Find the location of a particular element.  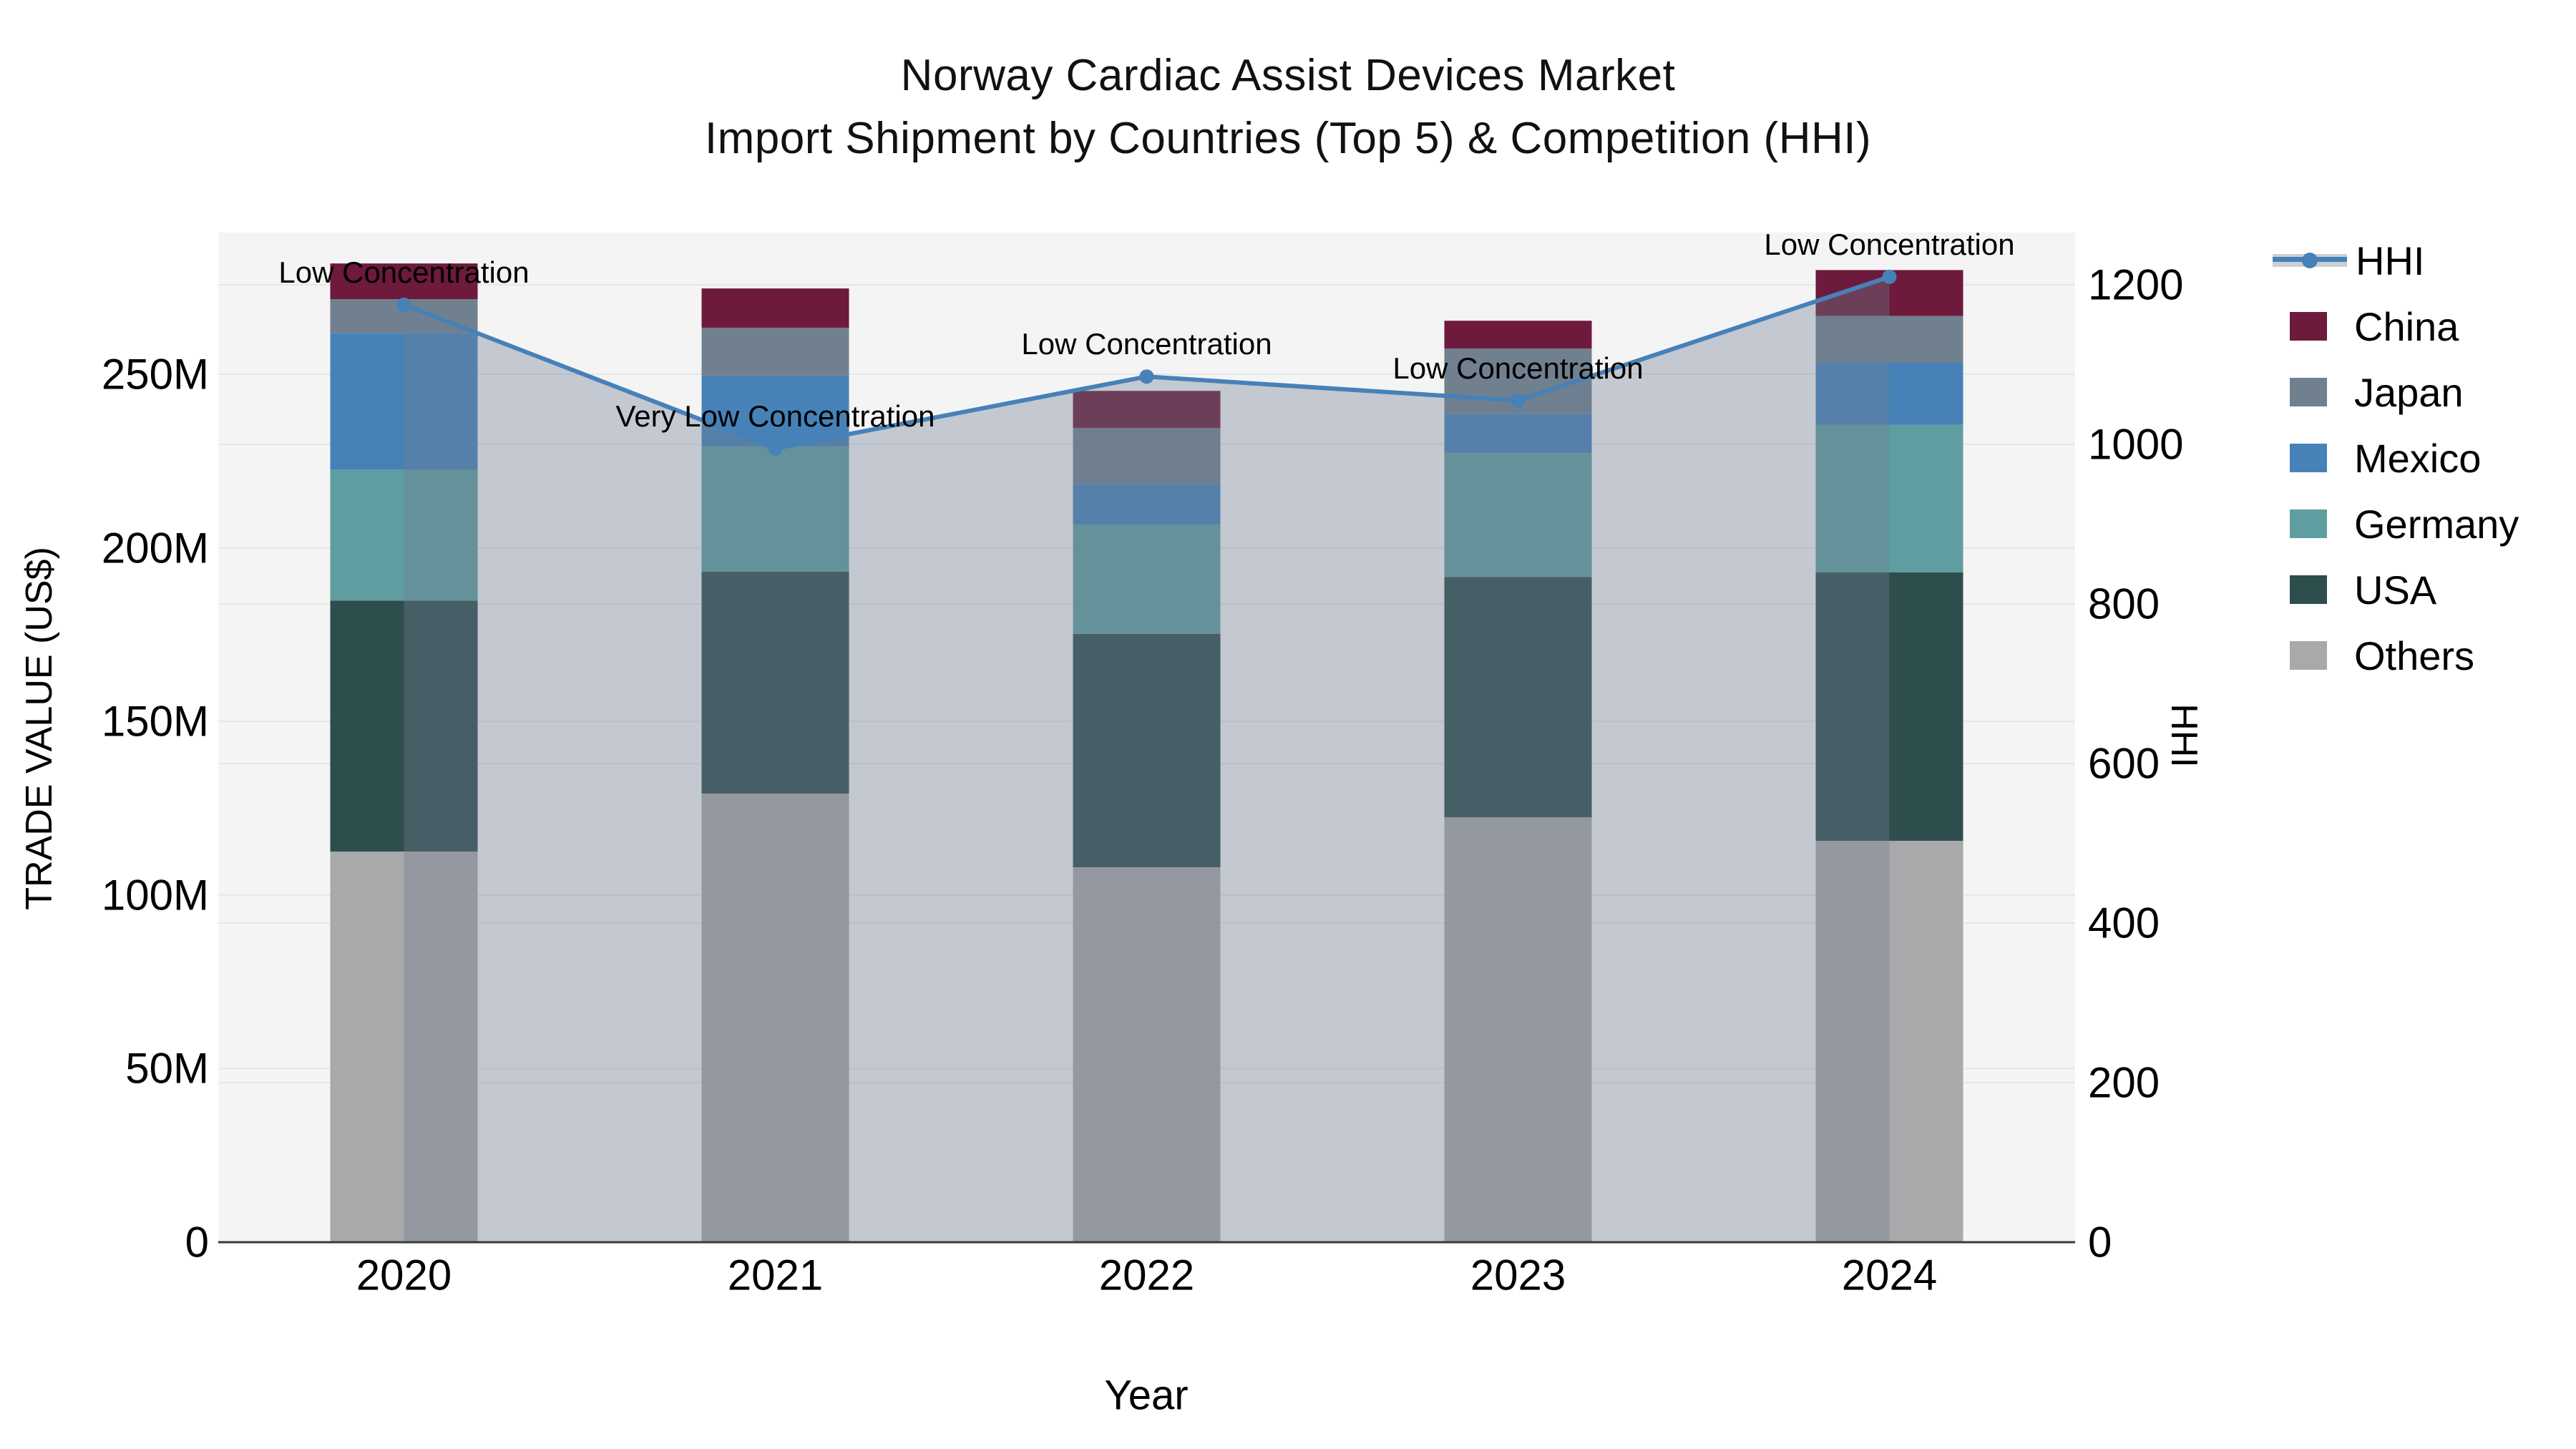

legend-label-usa: USA is located at coordinates (2395, 590).